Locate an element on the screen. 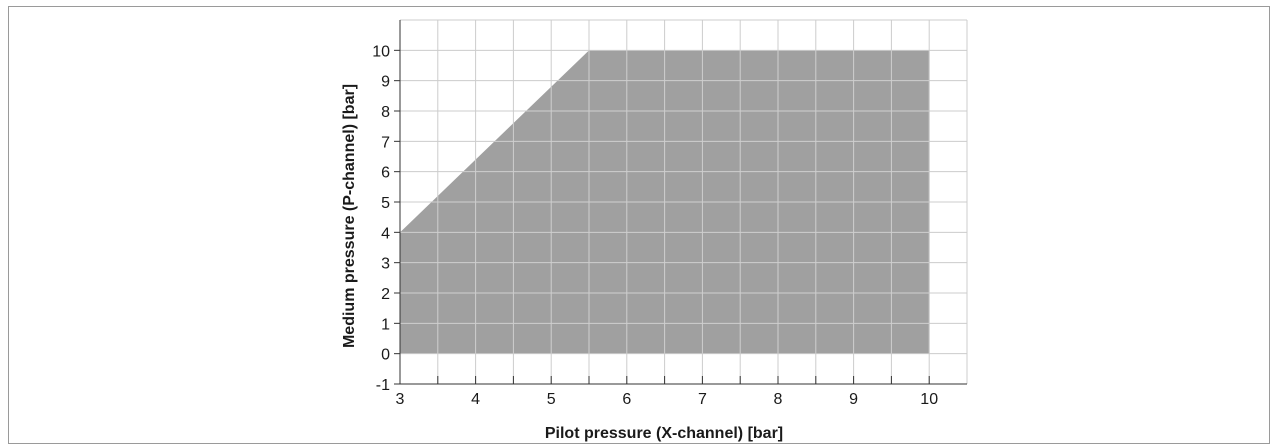  y-tick-label: 4 is located at coordinates (385, 233).